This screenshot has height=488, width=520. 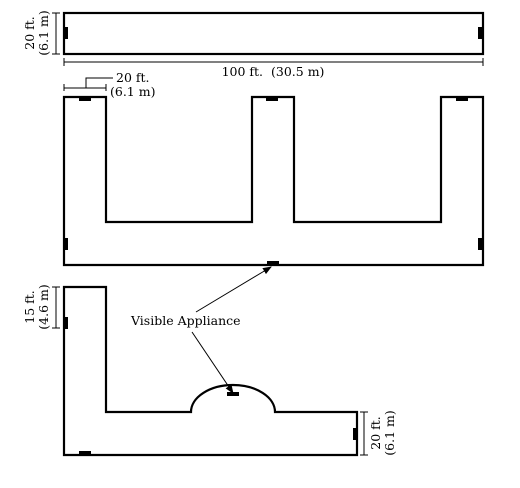 I want to click on bottom-left-dimension: 15 ft. (4.6 m), so click(x=41, y=307).